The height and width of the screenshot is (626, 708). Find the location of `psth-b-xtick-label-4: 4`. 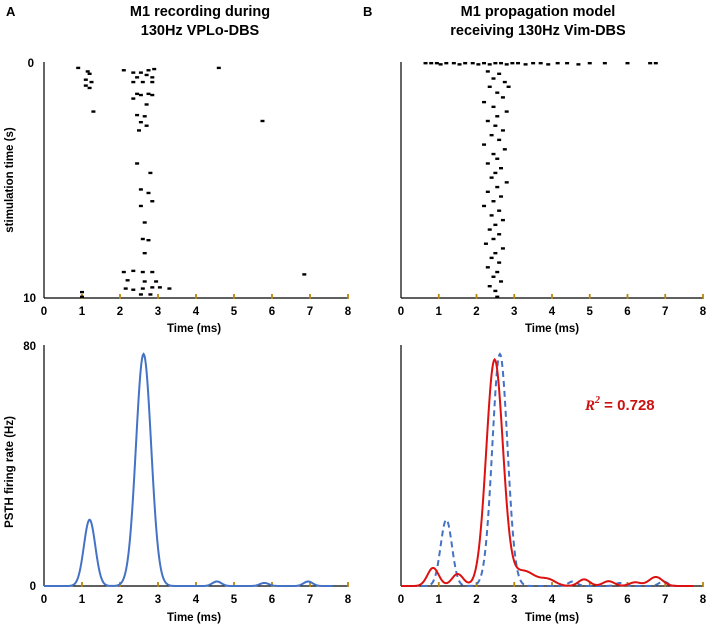

psth-b-xtick-label-4: 4 is located at coordinates (552, 600).